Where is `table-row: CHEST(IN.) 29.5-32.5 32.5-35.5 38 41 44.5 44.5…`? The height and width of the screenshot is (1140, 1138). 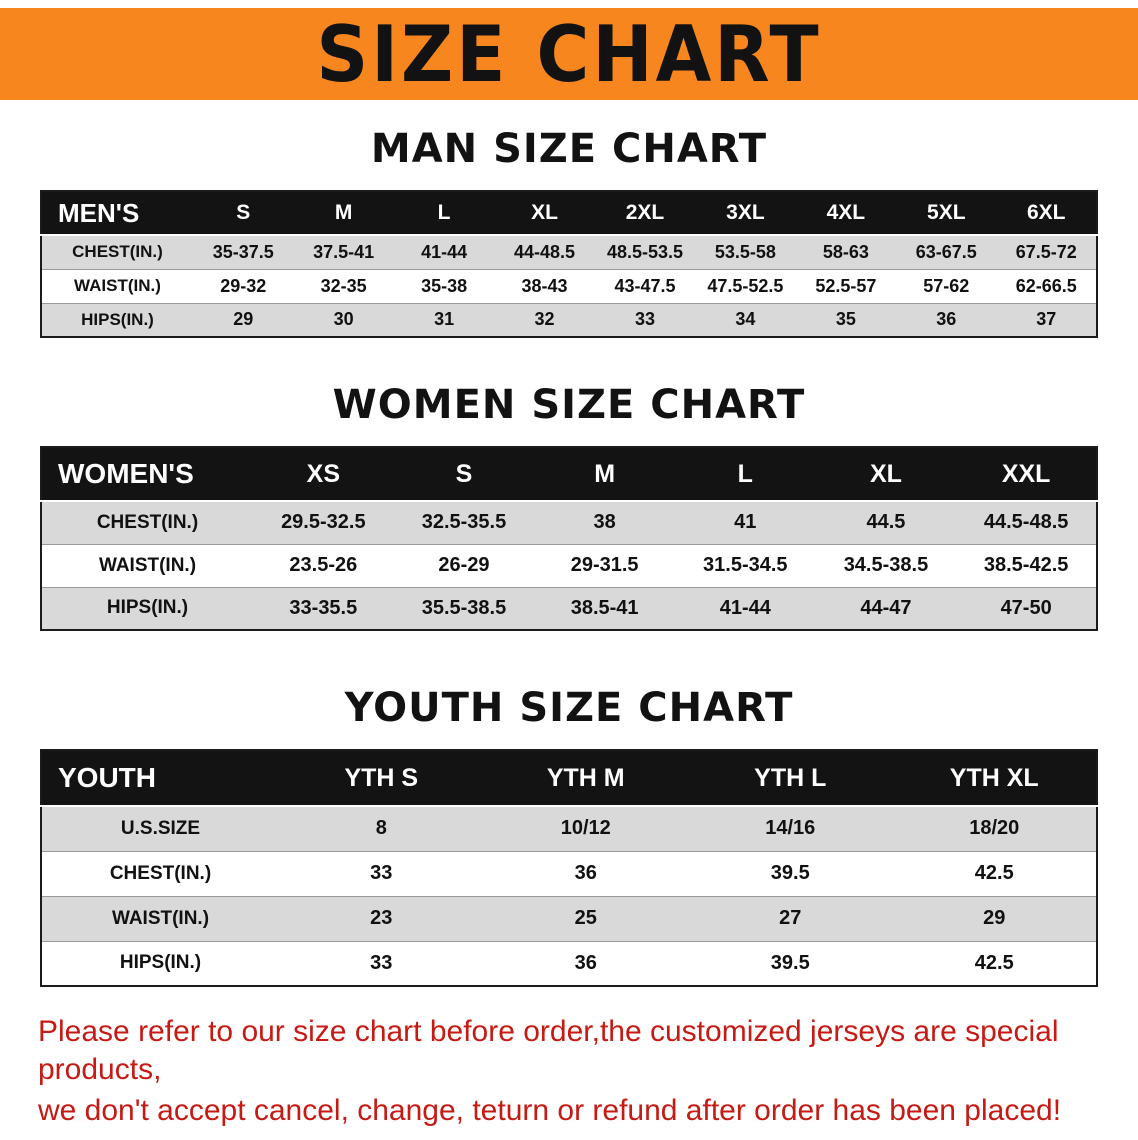 table-row: CHEST(IN.) 29.5-32.5 32.5-35.5 38 41 44.5 44.5… is located at coordinates (569, 522).